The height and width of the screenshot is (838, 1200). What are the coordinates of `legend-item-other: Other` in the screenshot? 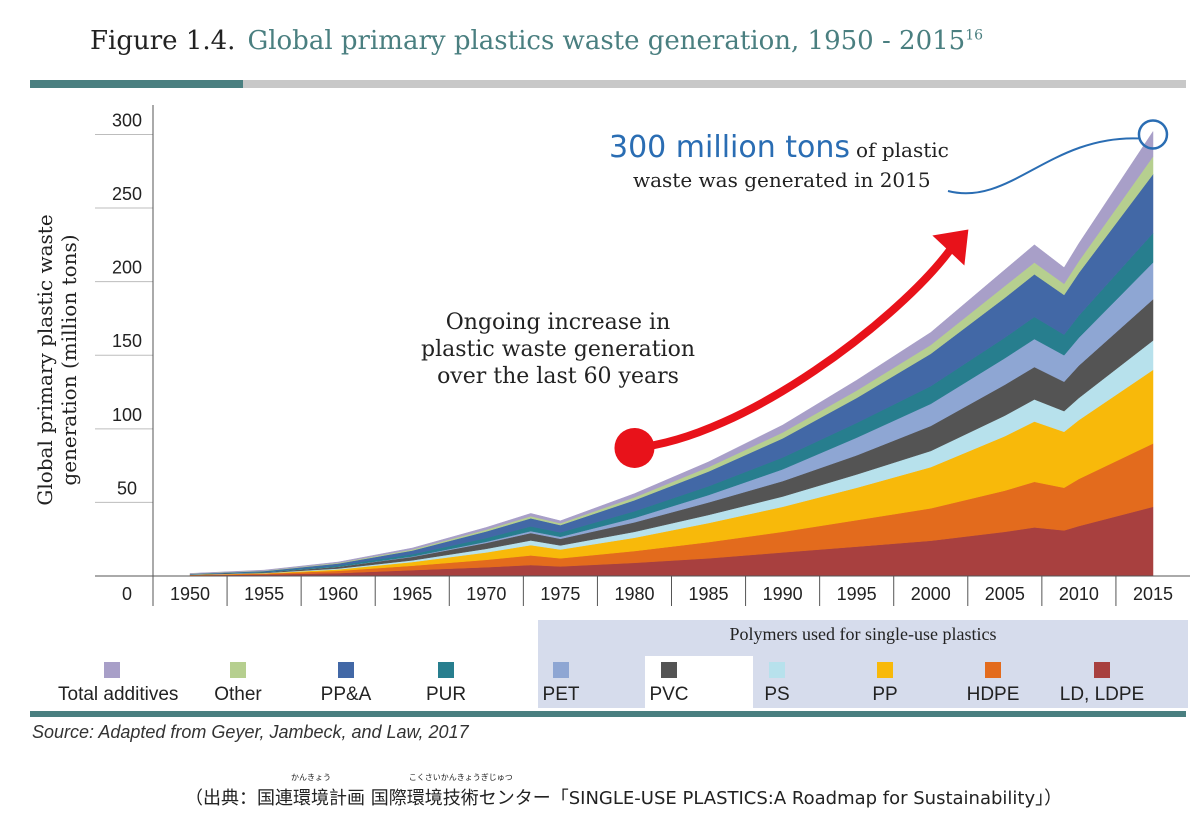 It's located at (238, 684).